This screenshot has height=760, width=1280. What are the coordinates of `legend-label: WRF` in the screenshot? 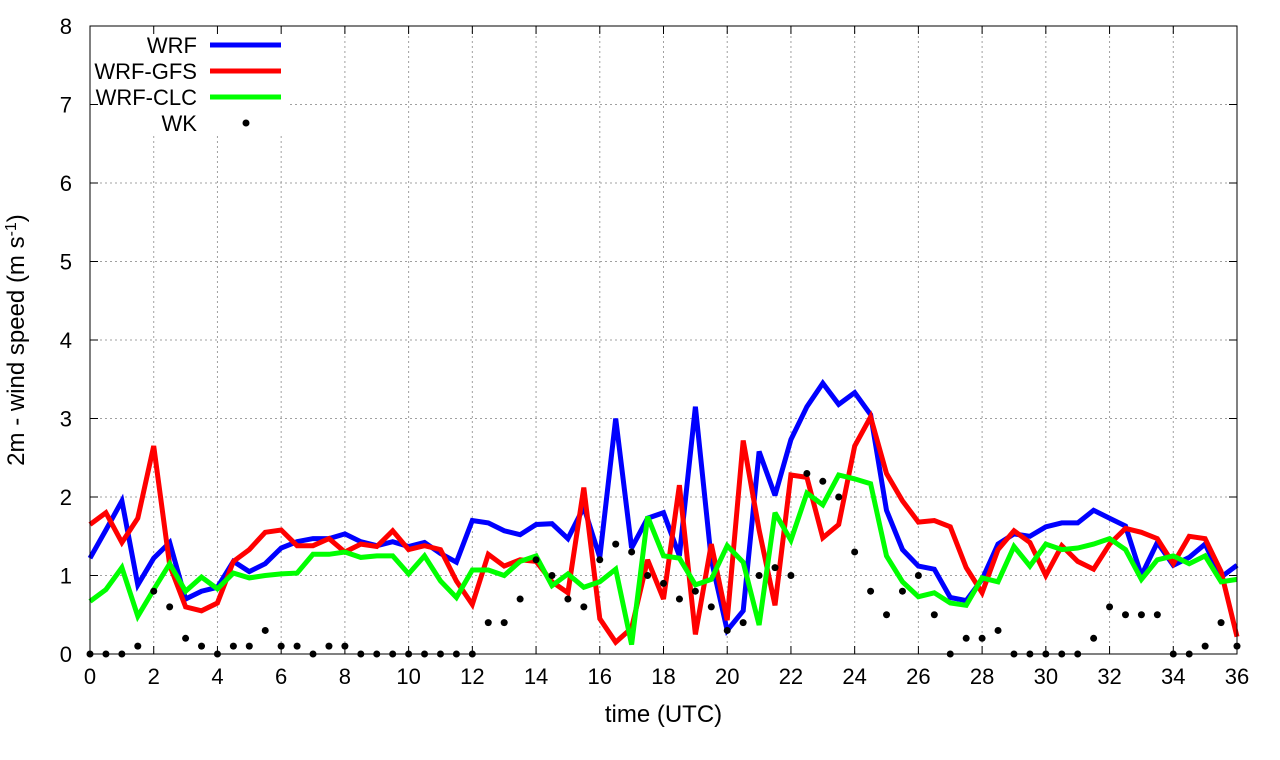 It's located at (172, 45).